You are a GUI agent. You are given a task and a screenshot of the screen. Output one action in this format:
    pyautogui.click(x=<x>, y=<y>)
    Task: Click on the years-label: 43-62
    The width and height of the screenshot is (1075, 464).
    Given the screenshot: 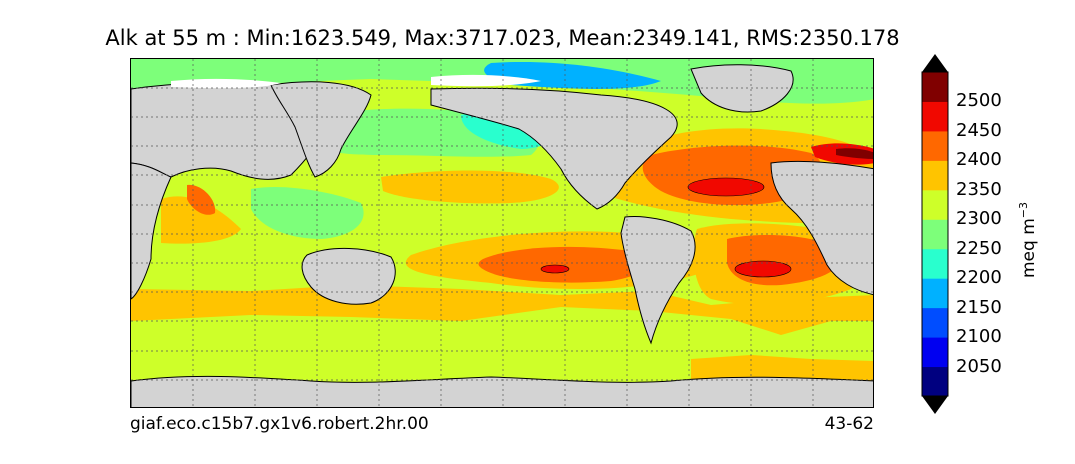 What is the action you would take?
    pyautogui.click(x=849, y=424)
    